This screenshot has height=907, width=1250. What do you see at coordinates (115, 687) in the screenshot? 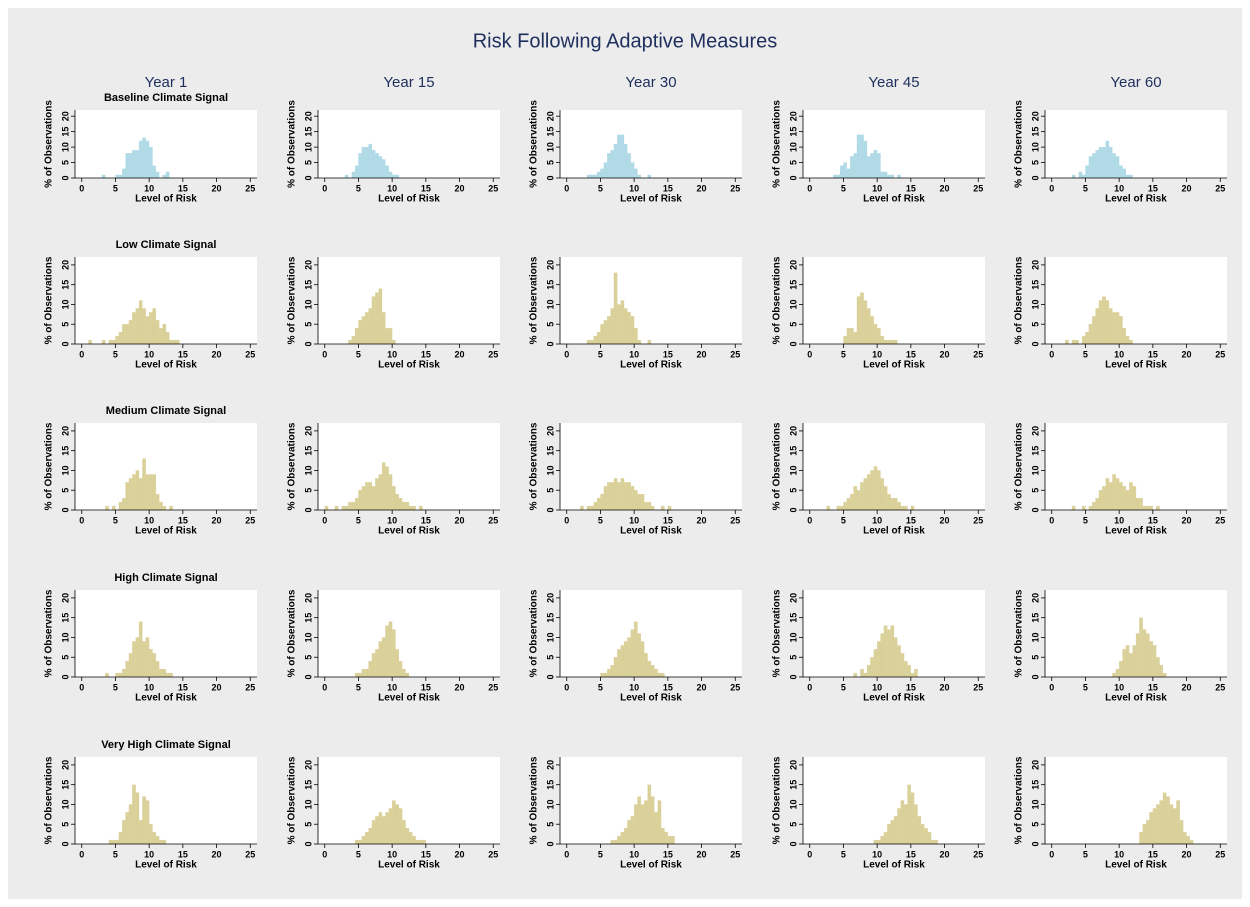
I see `x-tick-label: 5` at bounding box center [115, 687].